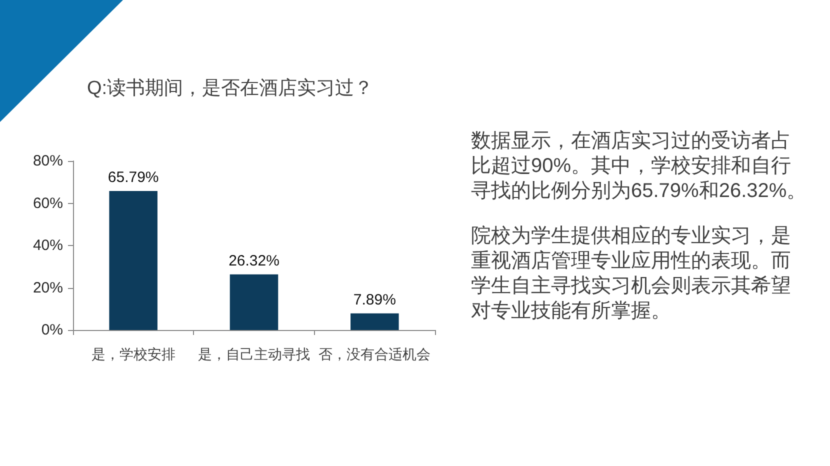 The height and width of the screenshot is (466, 830). I want to click on text: 院校为学生提供相应的专业实习，是重视酒店管理专业应用性的表现。而学生自主寻找实习机会则表示其希望对专业技能有所掌握。, so click(631, 274).